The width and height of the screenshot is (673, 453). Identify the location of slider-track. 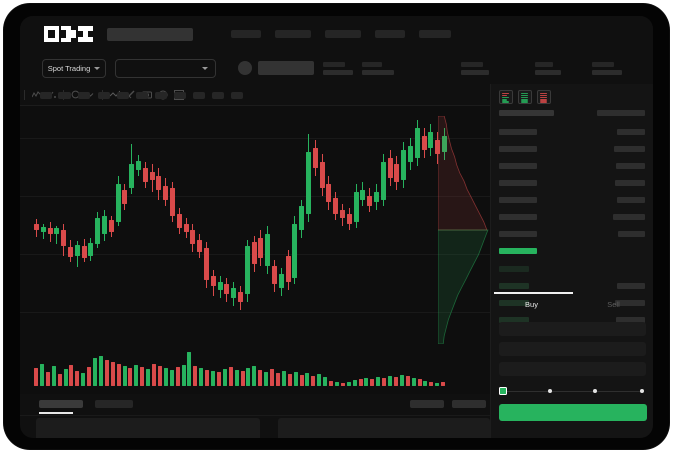
(573, 391).